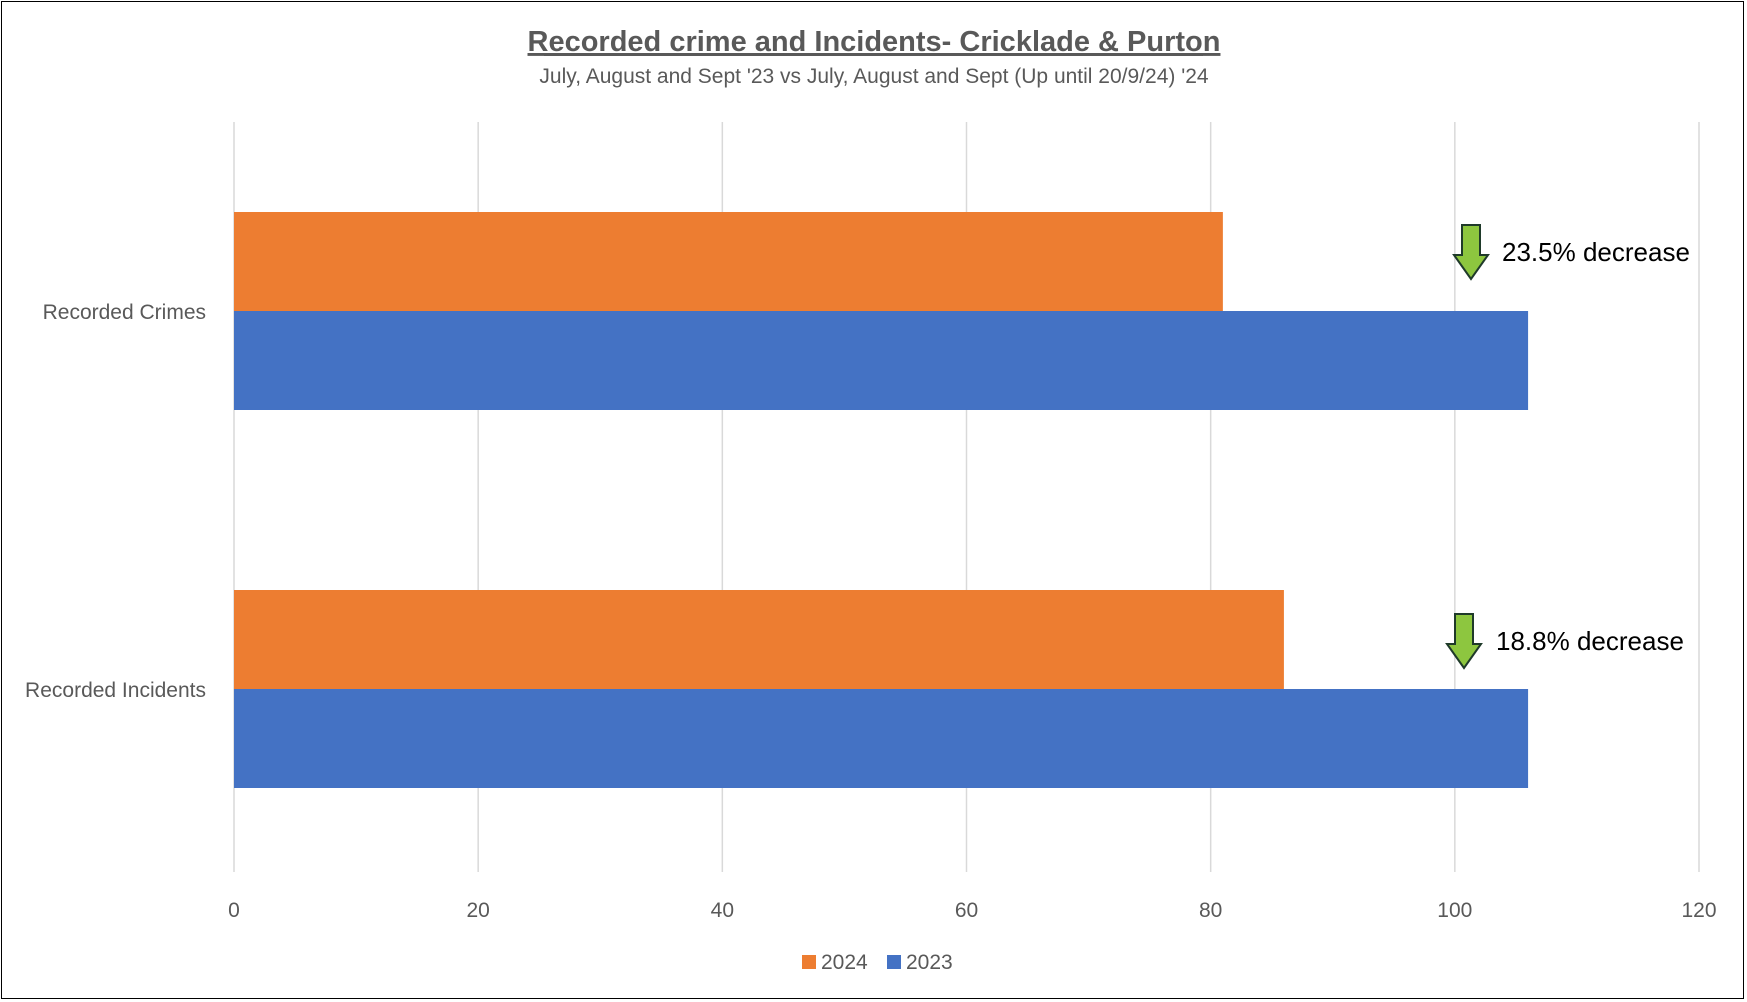  Describe the element at coordinates (1590, 641) in the screenshot. I see `annotation-text: 18.8% decrease` at that location.